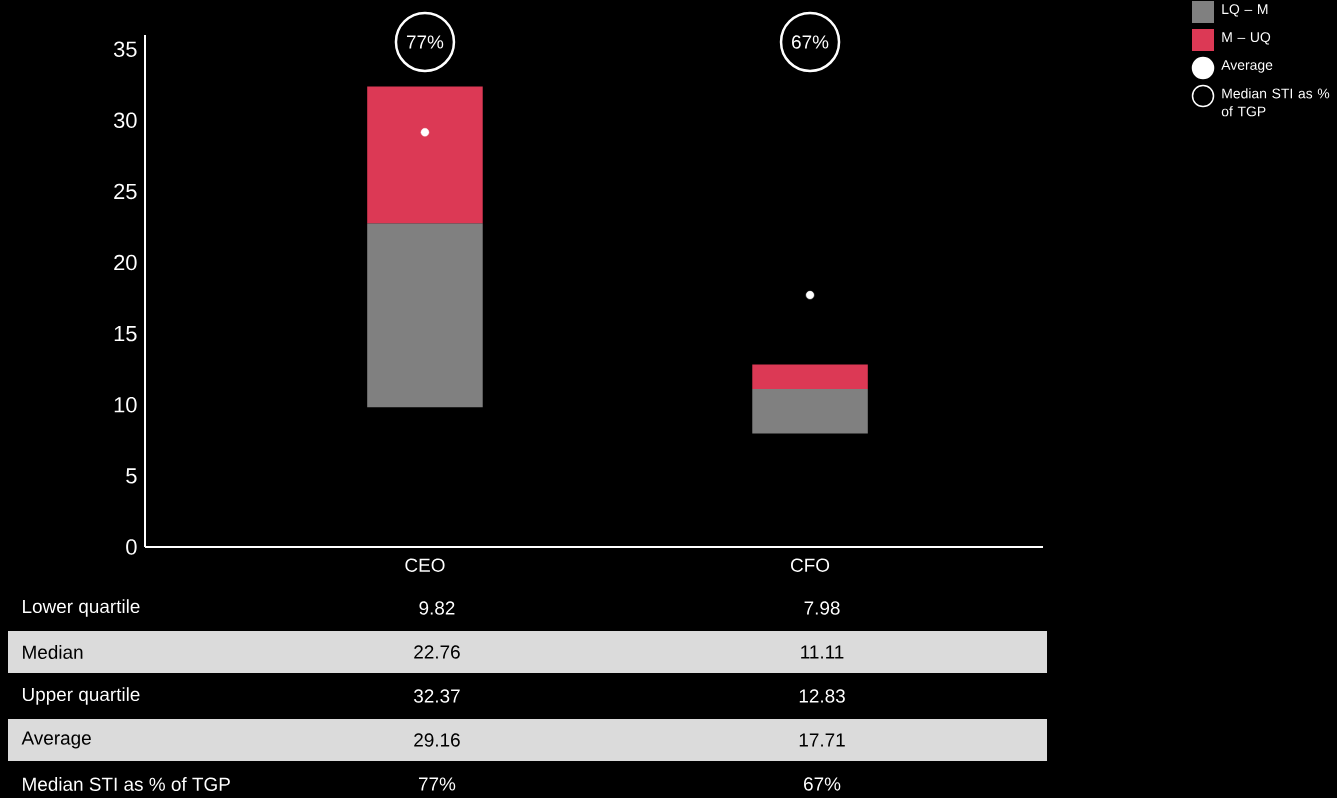 The height and width of the screenshot is (798, 1337). What do you see at coordinates (437, 784) in the screenshot?
I see `text: 77%` at bounding box center [437, 784].